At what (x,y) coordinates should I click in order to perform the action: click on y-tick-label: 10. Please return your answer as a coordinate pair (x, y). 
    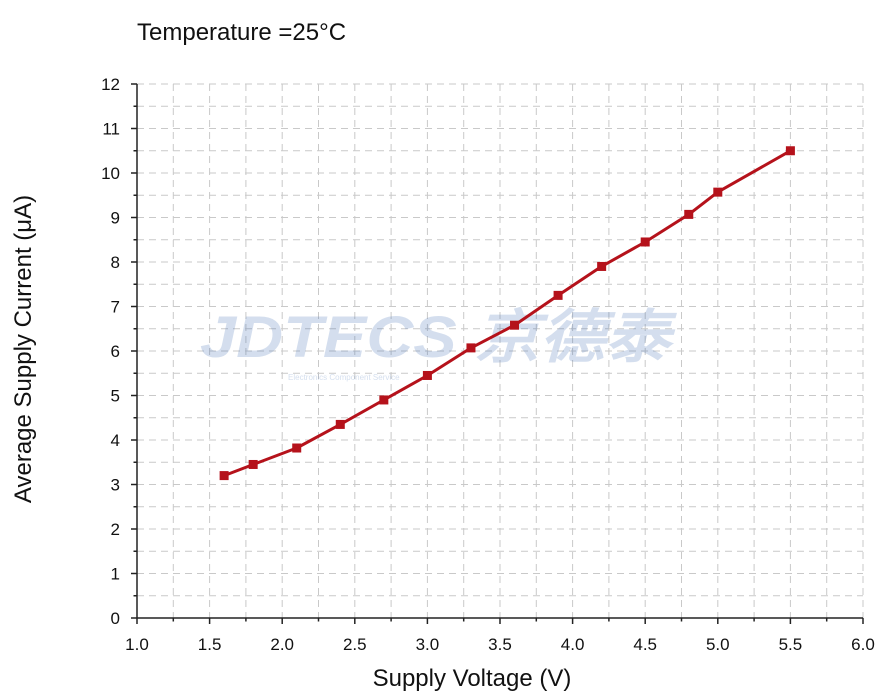
    Looking at the image, I should click on (110, 173).